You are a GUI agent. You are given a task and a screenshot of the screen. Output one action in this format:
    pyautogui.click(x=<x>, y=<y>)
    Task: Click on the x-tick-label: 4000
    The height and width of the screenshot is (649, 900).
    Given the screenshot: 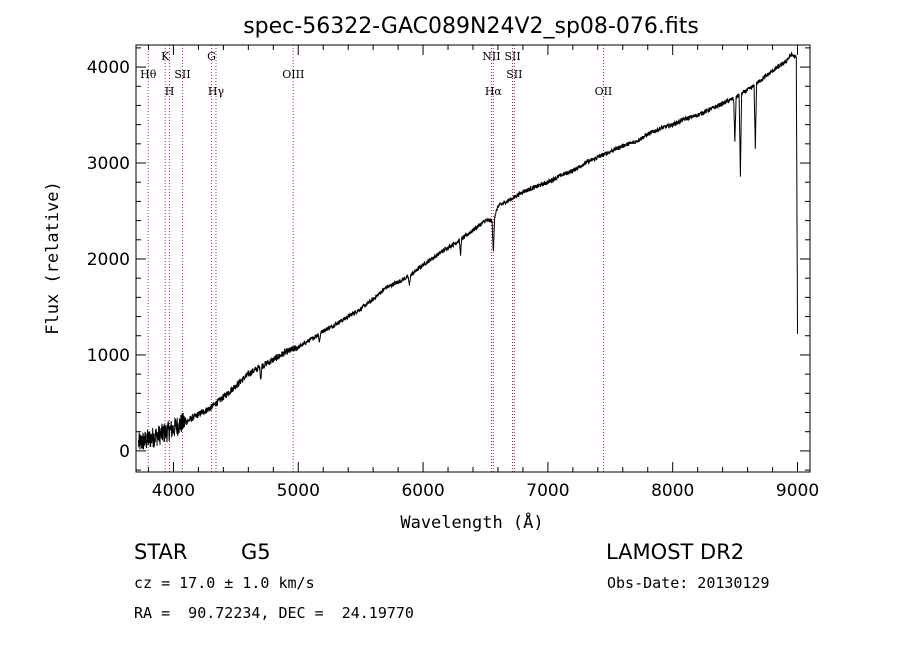 What is the action you would take?
    pyautogui.click(x=173, y=491)
    